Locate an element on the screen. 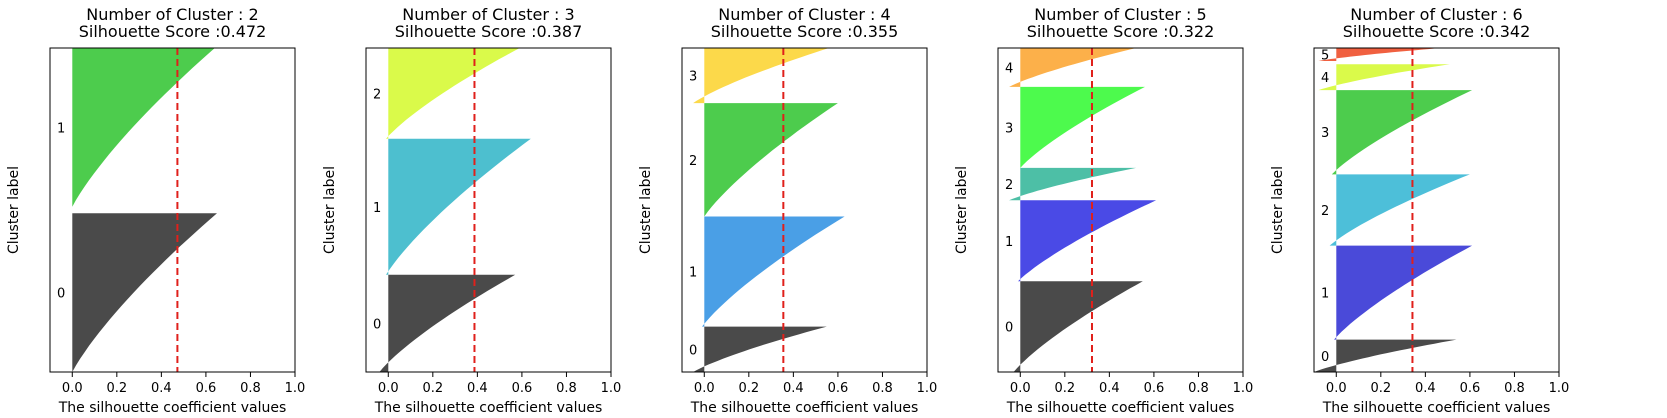 Image resolution: width=1667 pixels, height=418 pixels. chart-title: Number of Cluster : 3 is located at coordinates (488, 14).